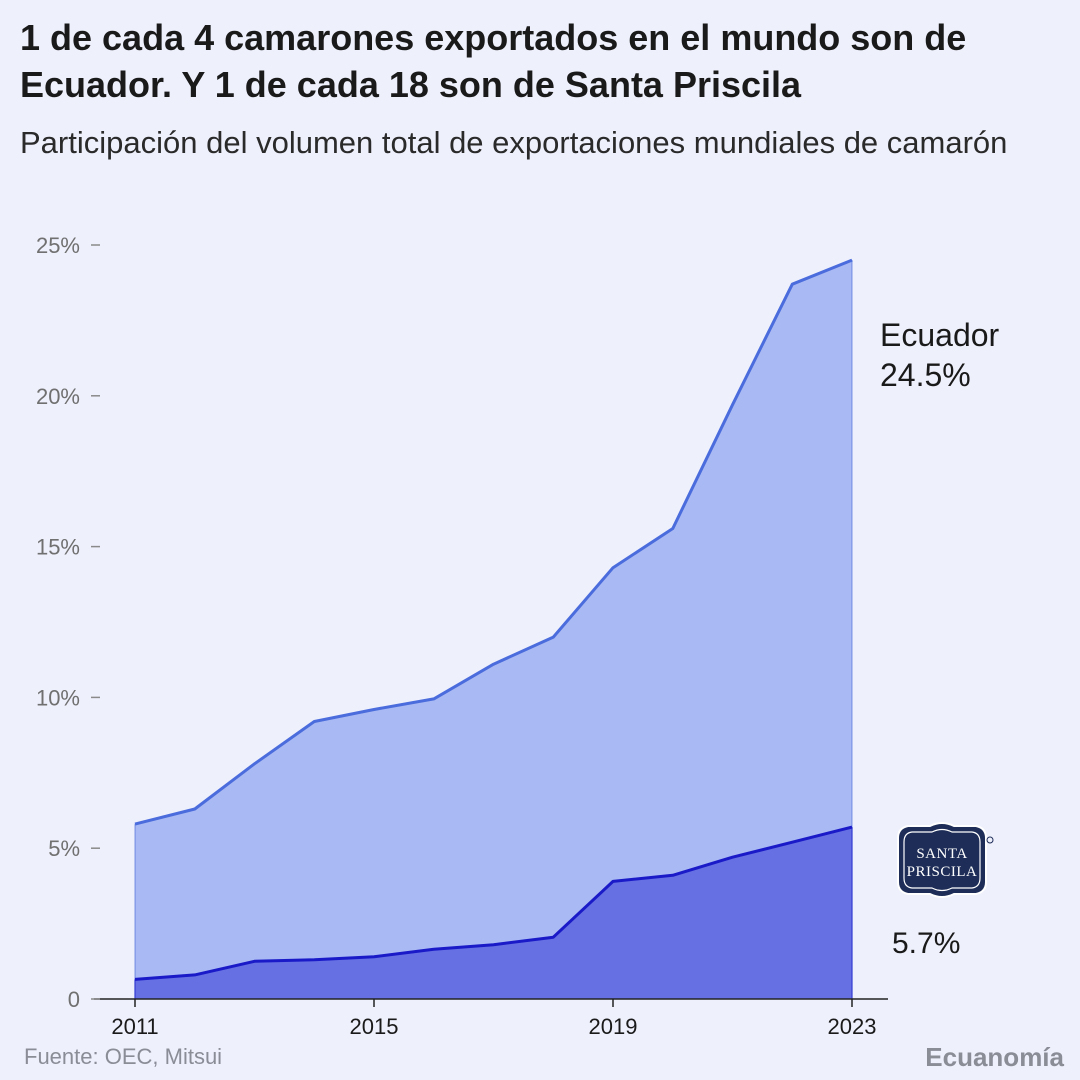 This screenshot has height=1080, width=1080. What do you see at coordinates (926, 943) in the screenshot?
I see `series-value-santa-priscila: 5.7%` at bounding box center [926, 943].